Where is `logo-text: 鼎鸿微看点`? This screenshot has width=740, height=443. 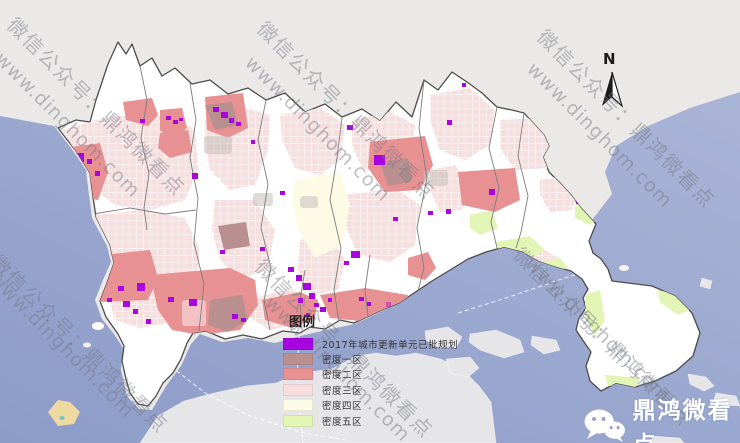 logo-text: 鼎鸿微看点 is located at coordinates (682, 420).